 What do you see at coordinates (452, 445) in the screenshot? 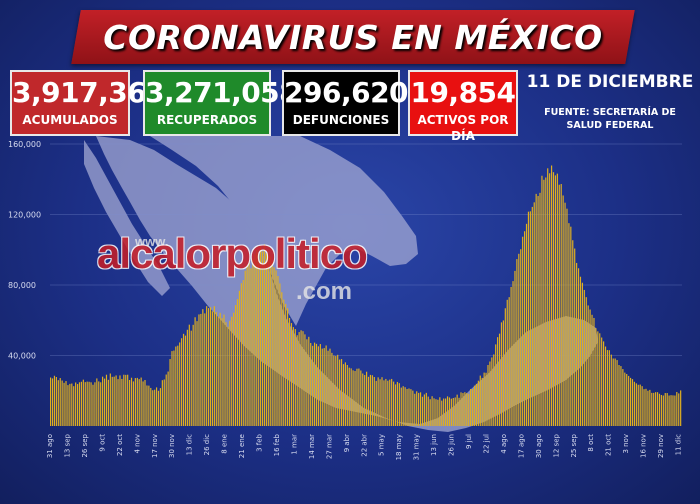
I see `x-tick-label: 26 jun` at bounding box center [452, 445].